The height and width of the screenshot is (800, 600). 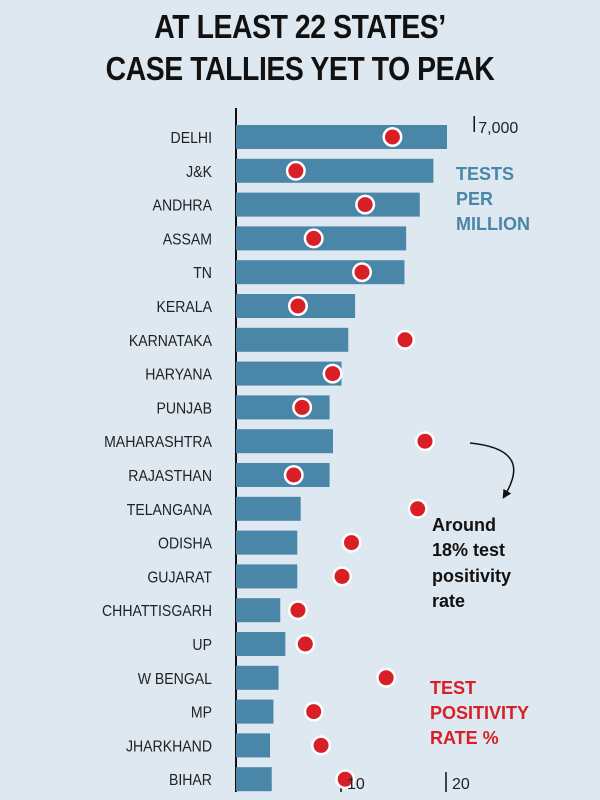 I want to click on chart-title-line-2: CASE TALLIES YET TO PEAK, so click(x=300, y=68).